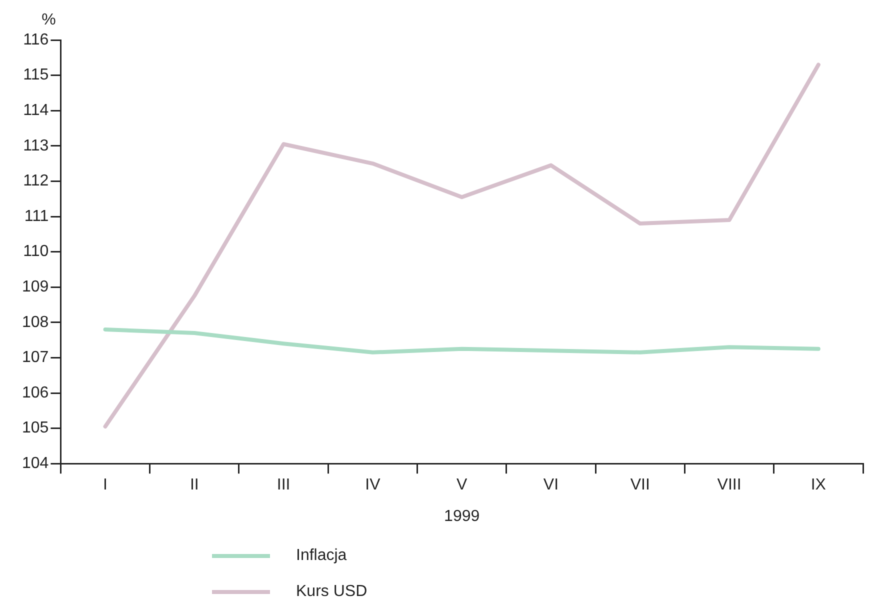 This screenshot has width=893, height=598. I want to click on y-tick-label: 114, so click(36, 111).